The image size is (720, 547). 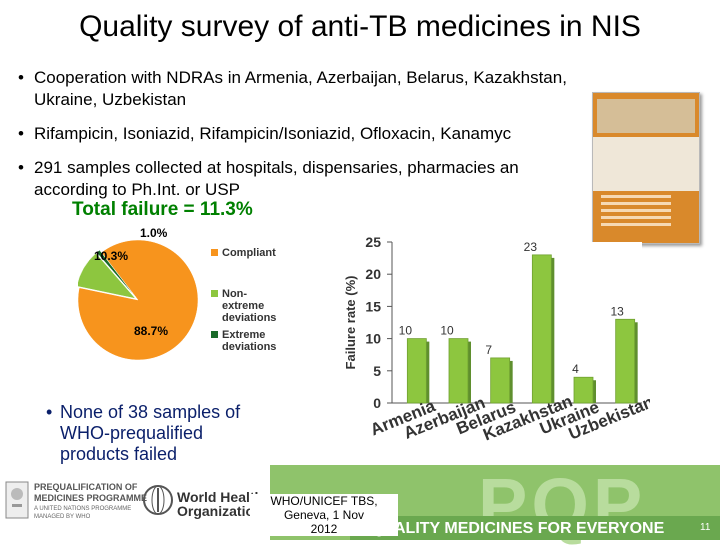 I want to click on pie-slice-nonextreme, so click(x=107, y=275).